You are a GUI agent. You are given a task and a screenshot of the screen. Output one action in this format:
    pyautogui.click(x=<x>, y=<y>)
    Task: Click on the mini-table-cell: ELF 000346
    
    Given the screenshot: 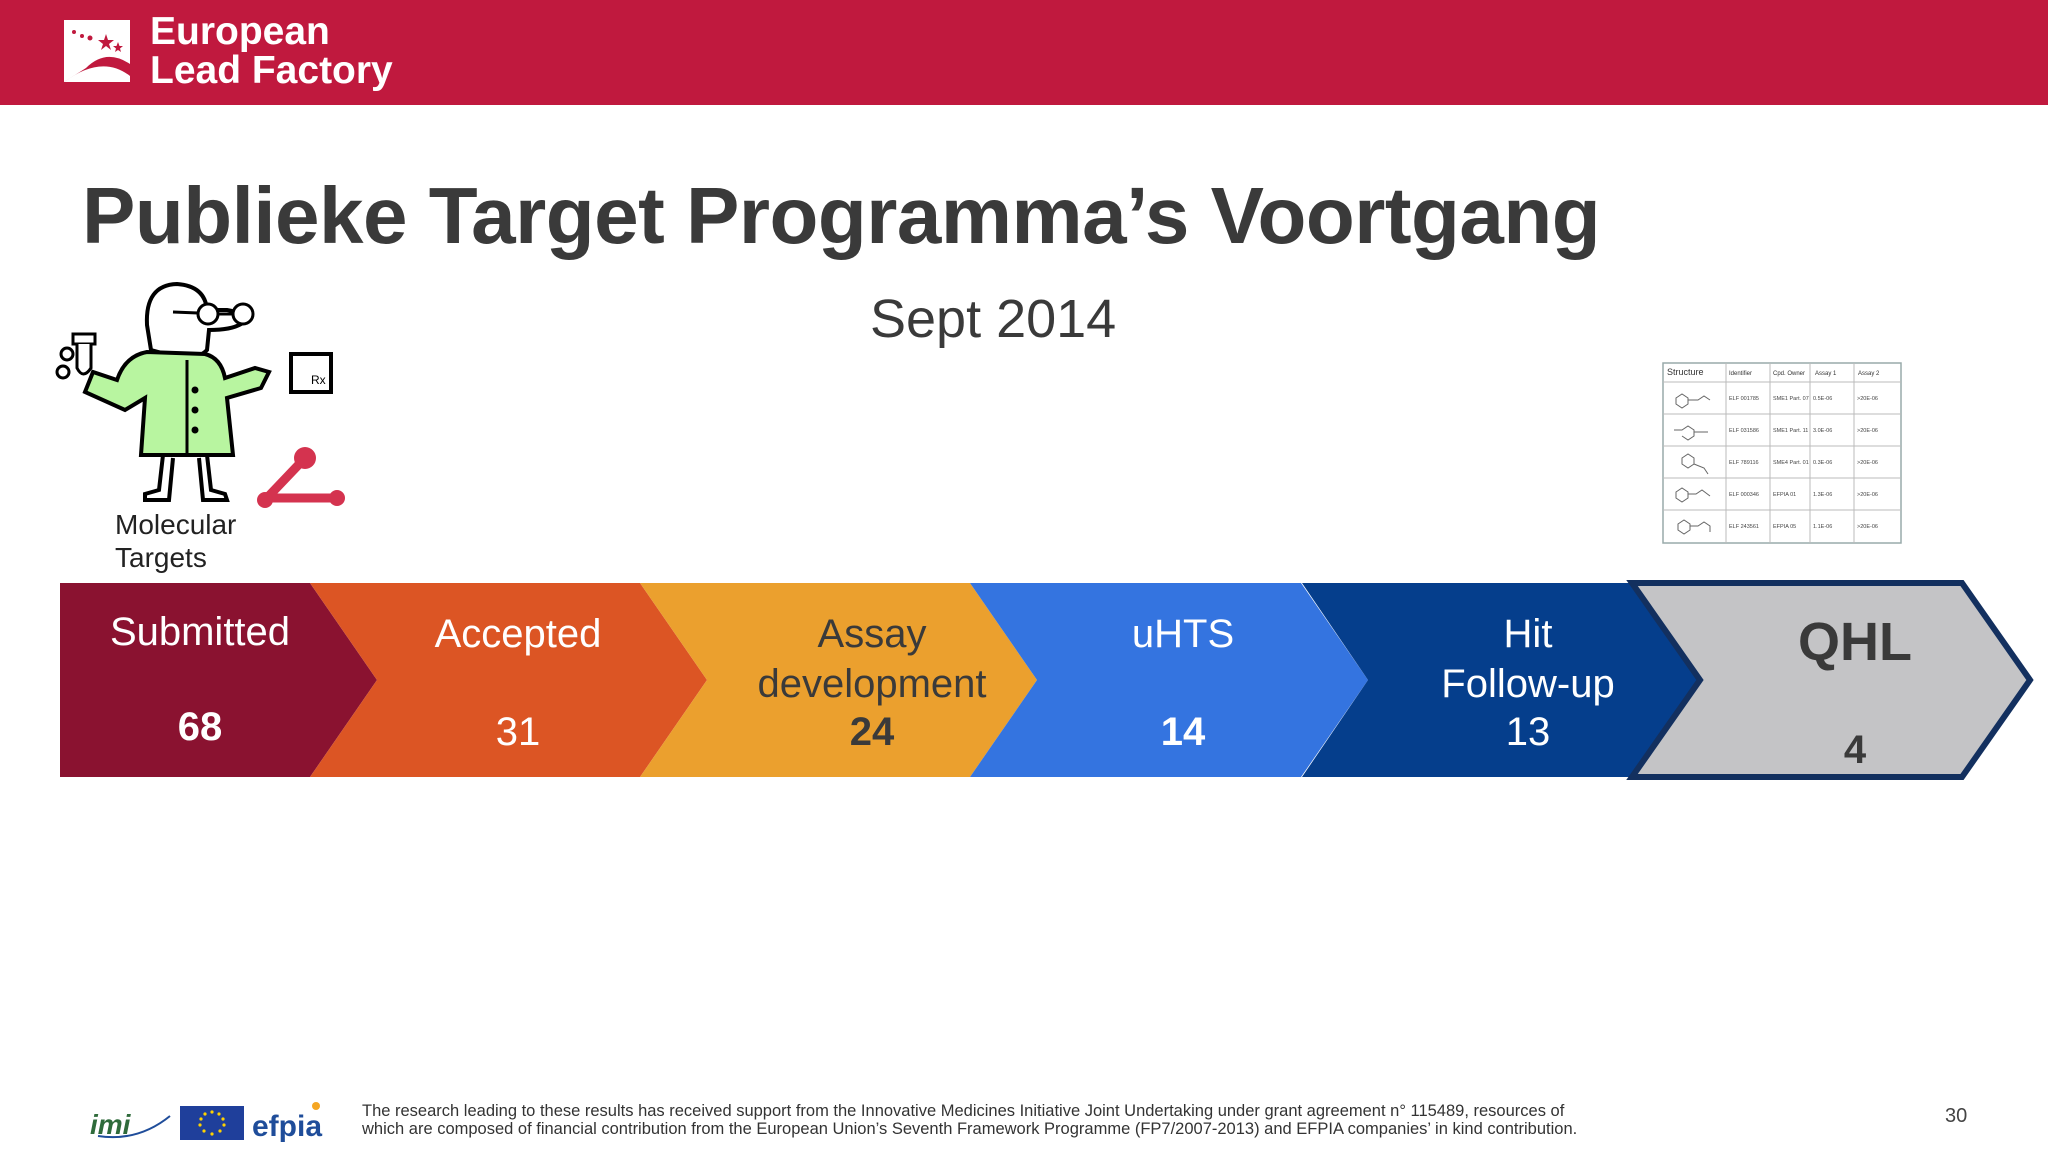 What is the action you would take?
    pyautogui.click(x=1744, y=495)
    